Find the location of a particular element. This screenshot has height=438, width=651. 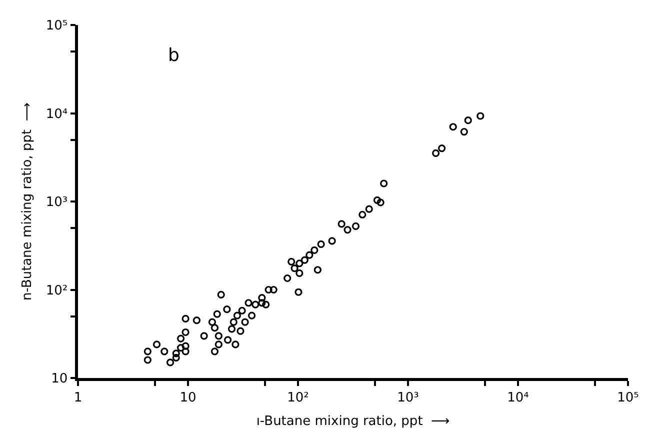

x-tick-label: 10³ is located at coordinates (408, 398).